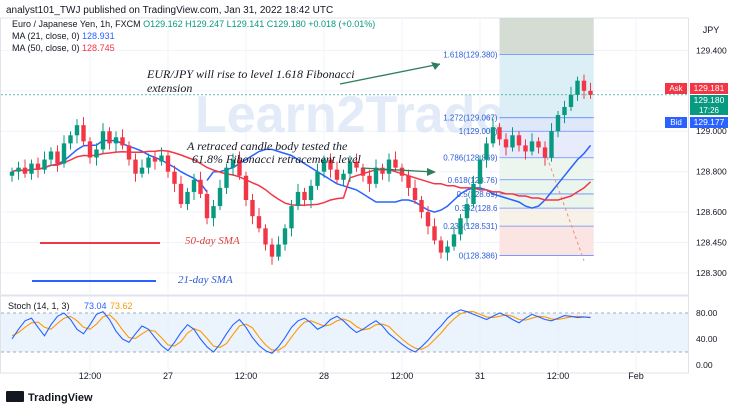 This screenshot has width=740, height=416. Describe the element at coordinates (476, 208) in the screenshot. I see `fib-level-label: 0.382(128.6` at that location.